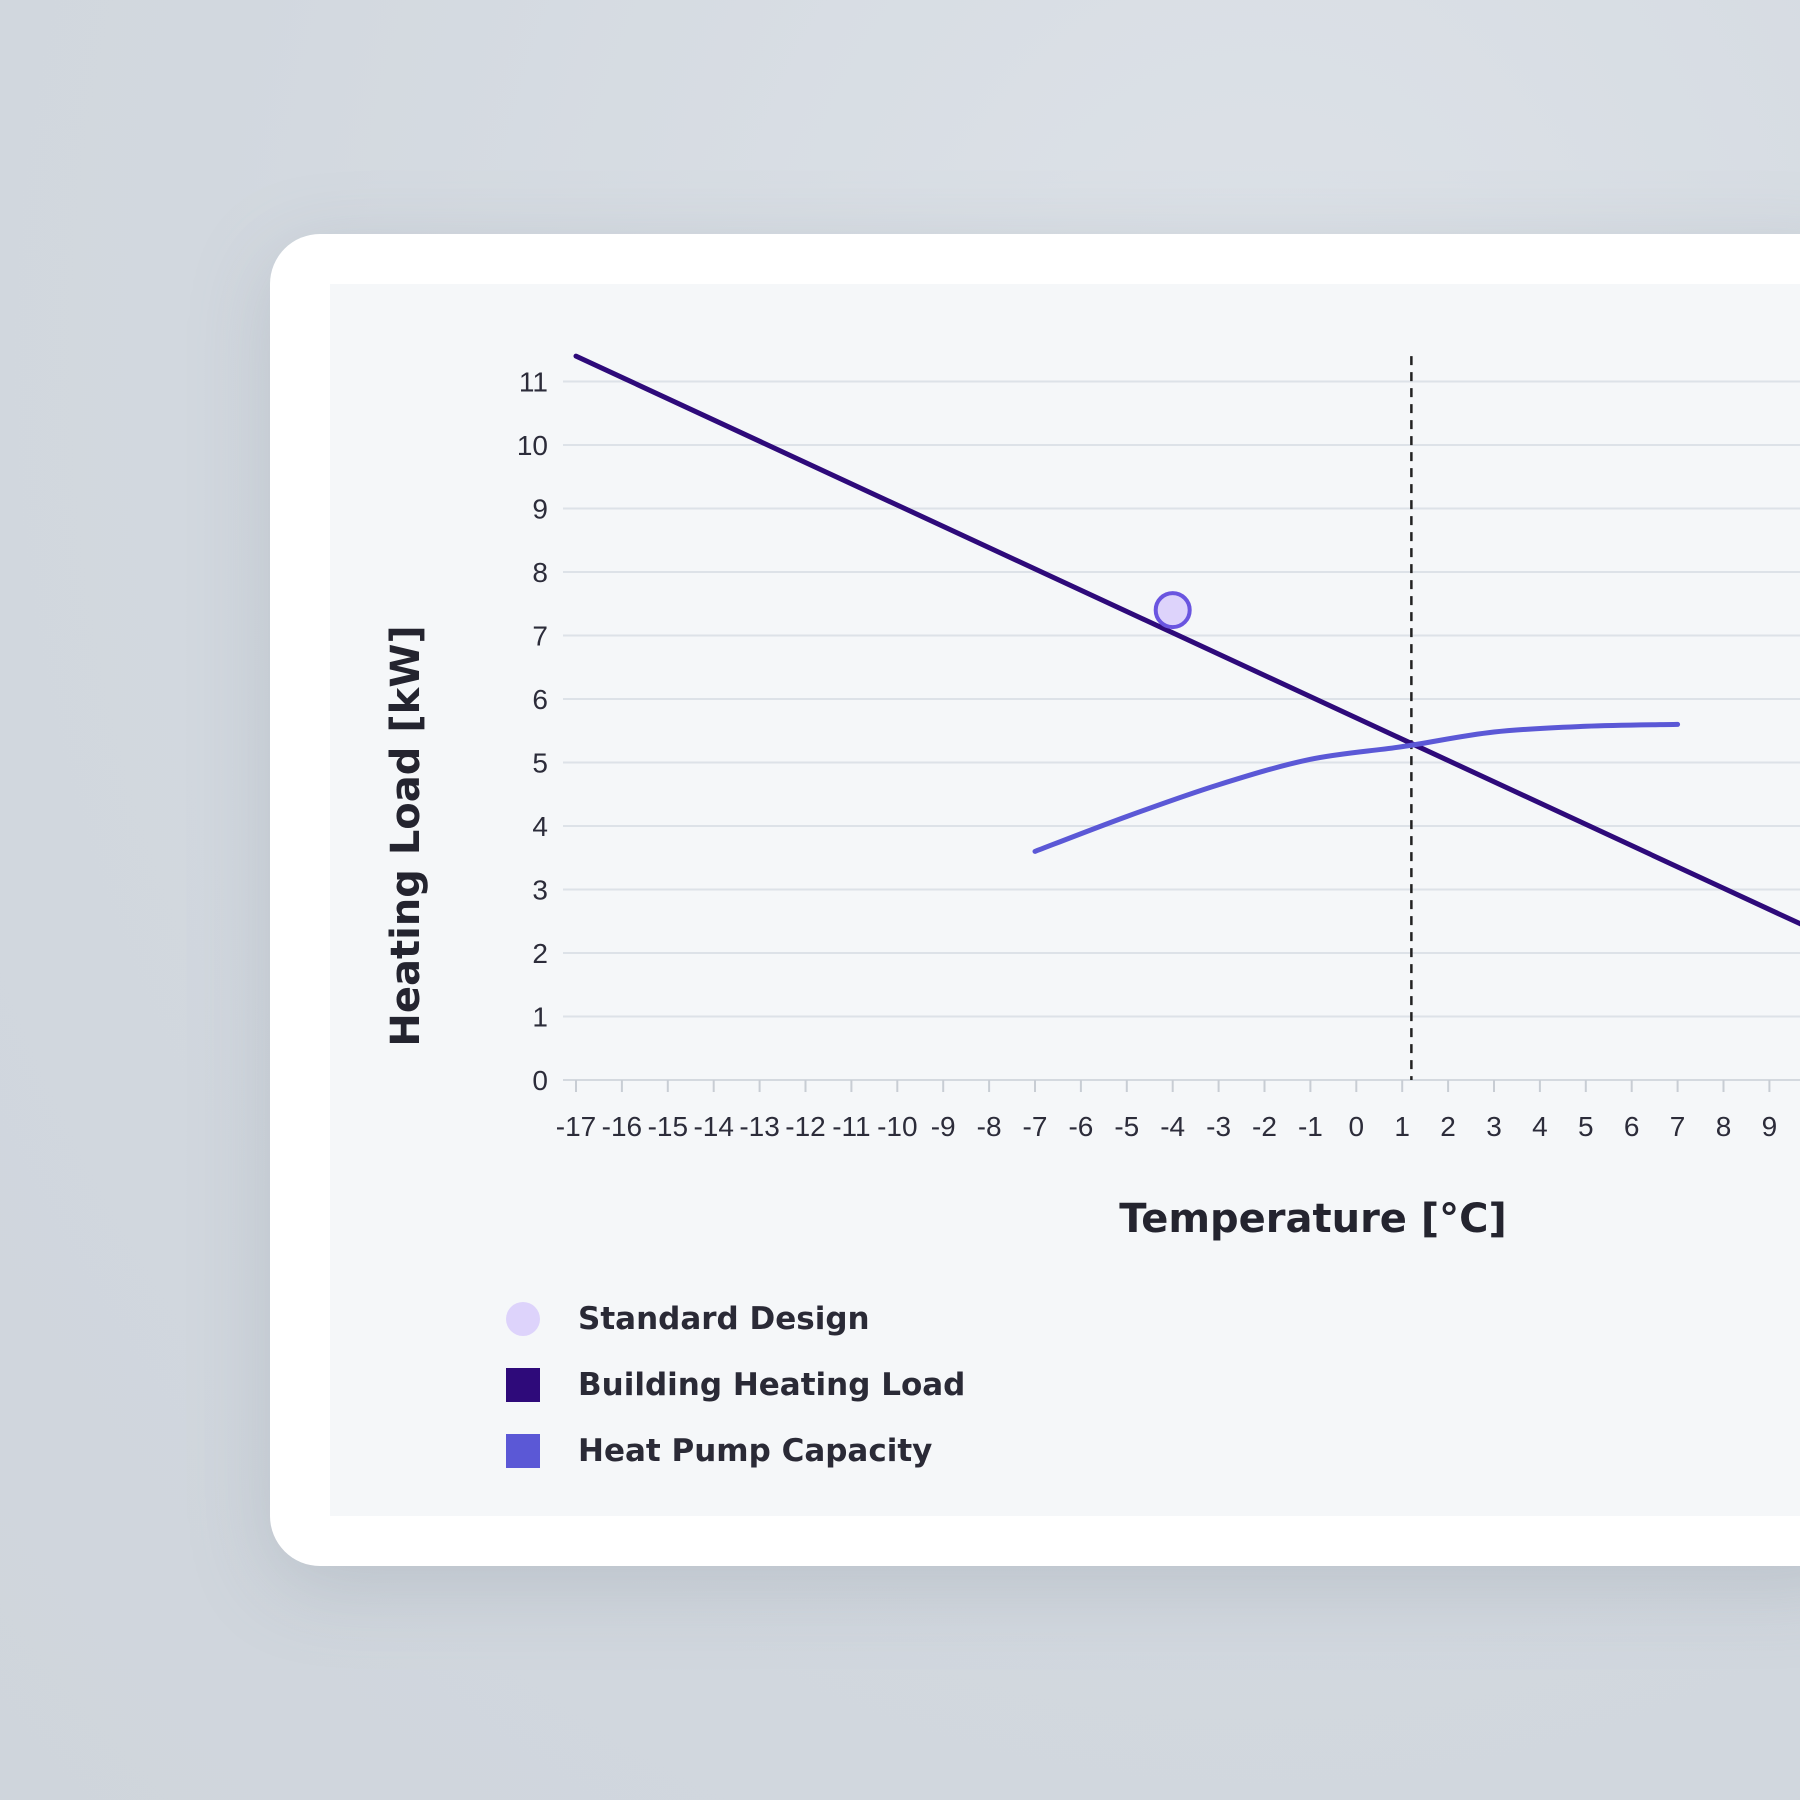 Image resolution: width=1800 pixels, height=1800 pixels. What do you see at coordinates (1172, 1126) in the screenshot?
I see `x-tick-label: -4` at bounding box center [1172, 1126].